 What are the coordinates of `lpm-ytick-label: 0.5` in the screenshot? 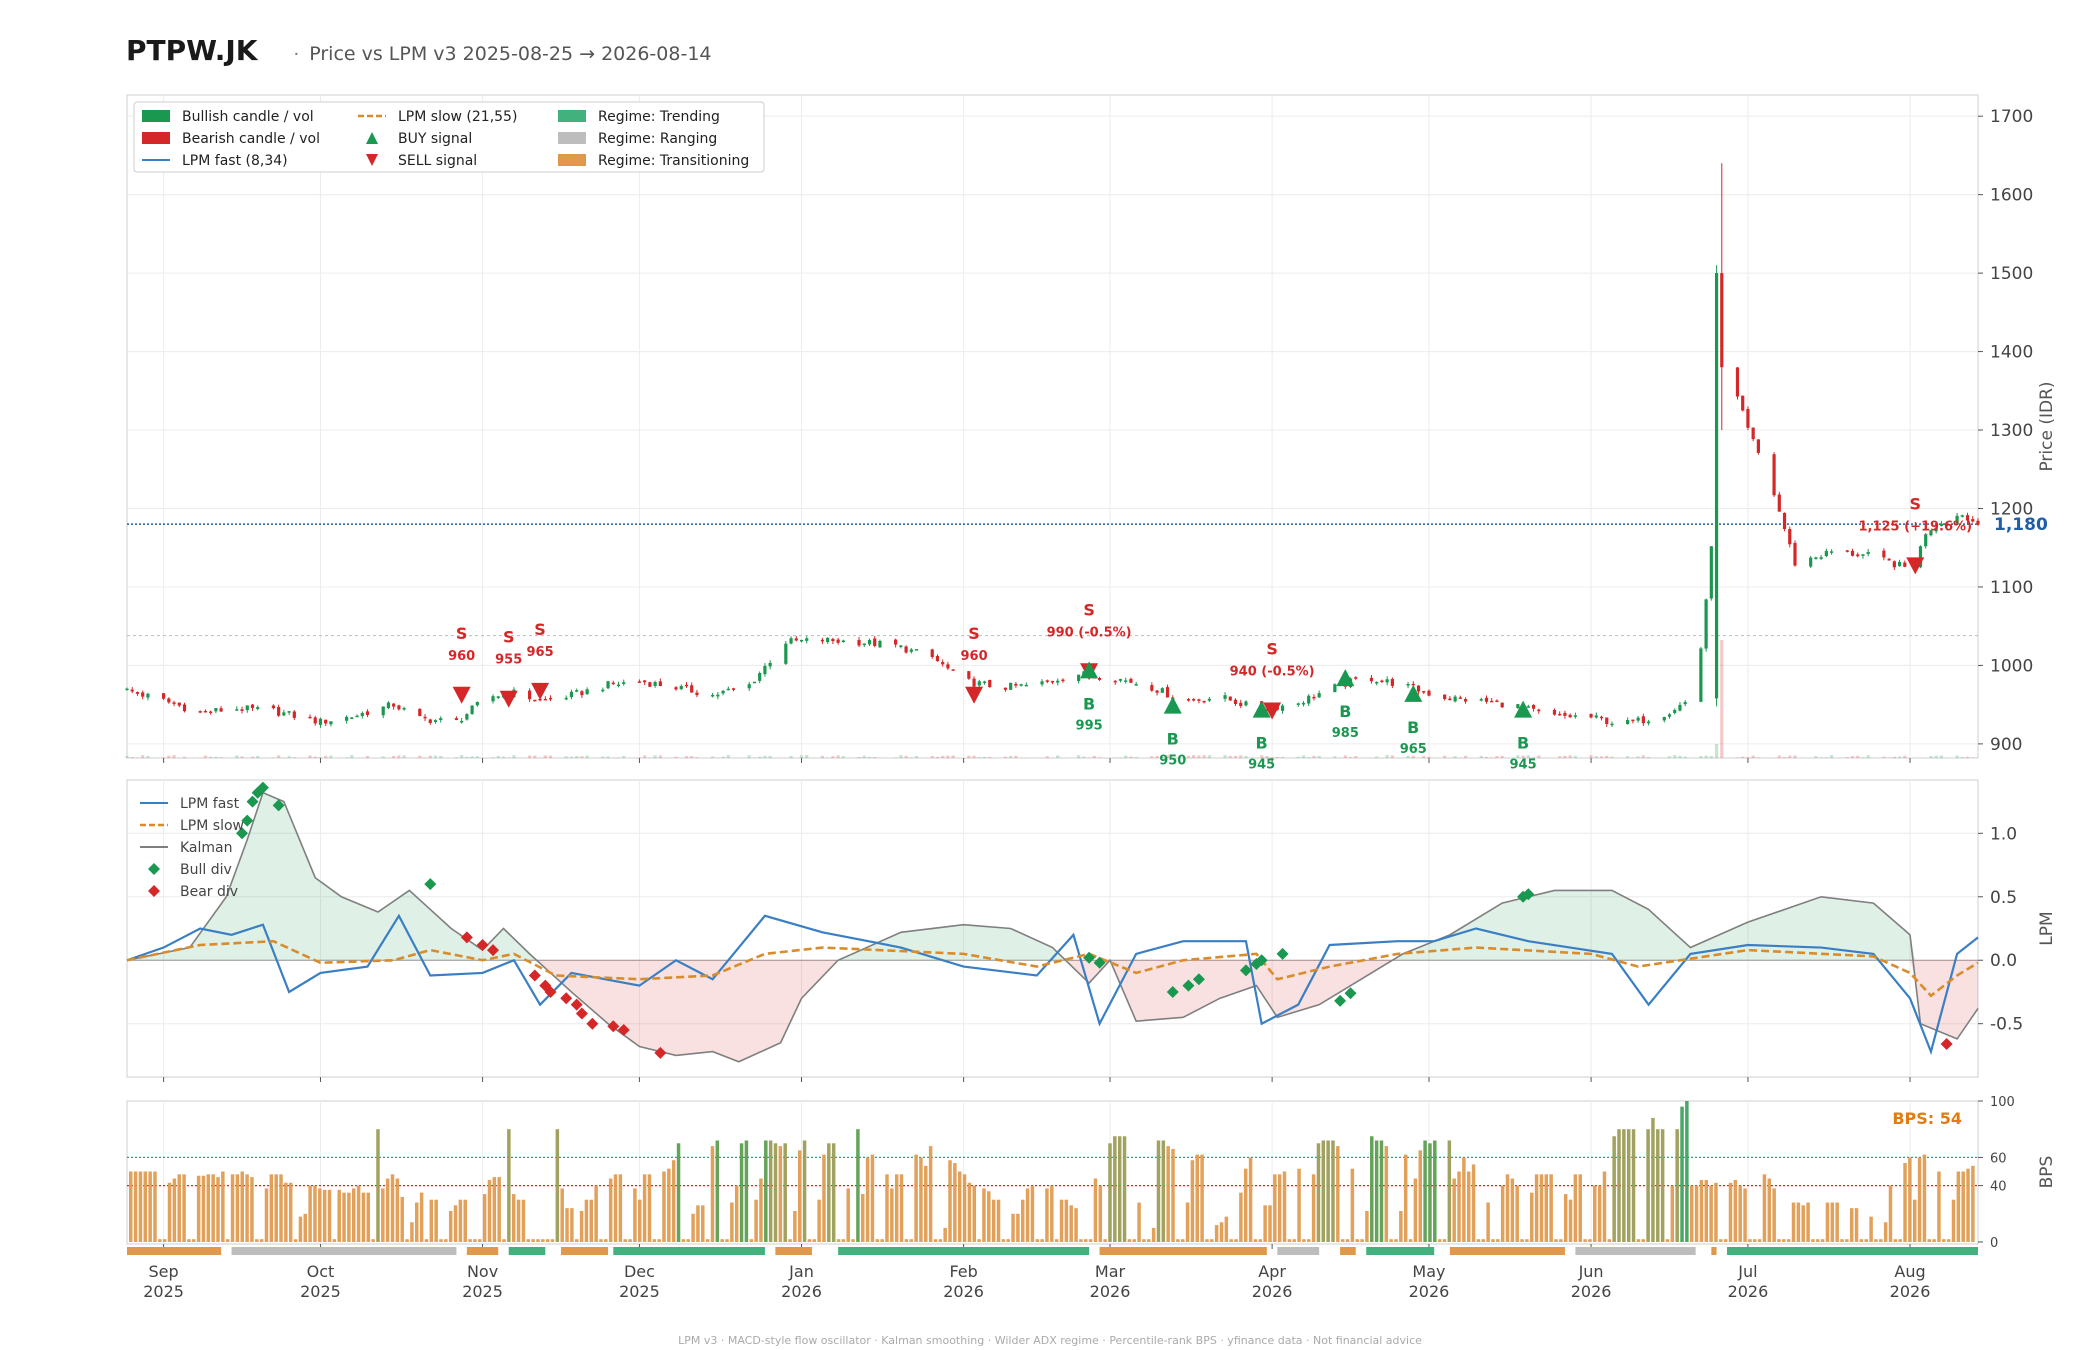 It's located at (2003, 898).